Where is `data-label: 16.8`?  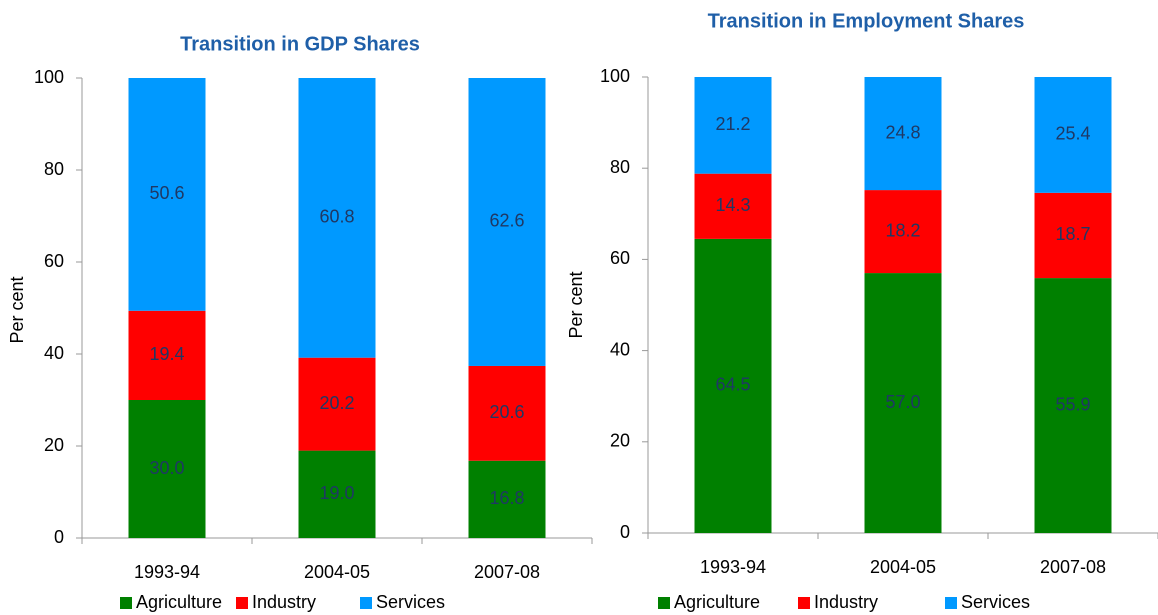
data-label: 16.8 is located at coordinates (506, 498).